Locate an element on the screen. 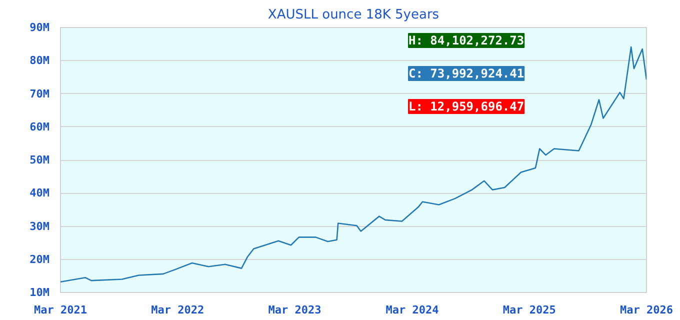 The width and height of the screenshot is (680, 320). y-tick-label: 70M is located at coordinates (40, 93).